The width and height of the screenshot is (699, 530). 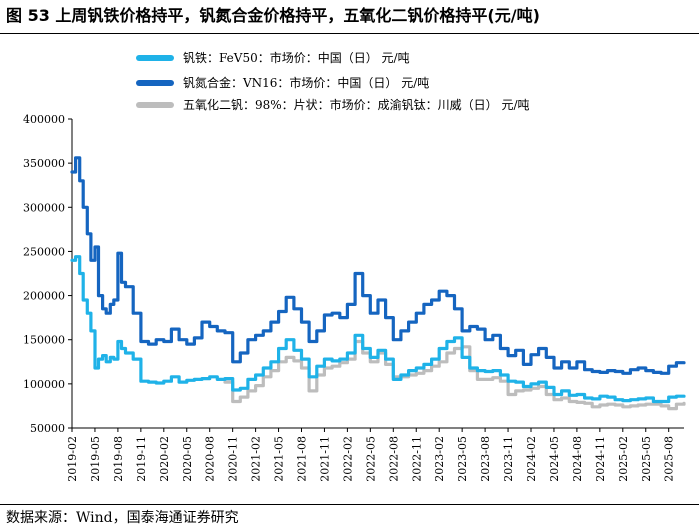 I want to click on x-tick-label: 2022-11, so click(x=416, y=459).